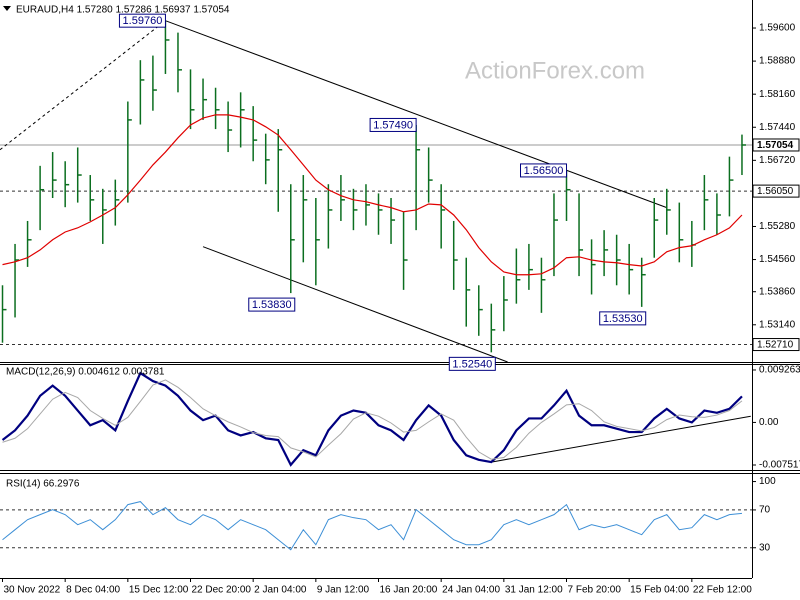 The width and height of the screenshot is (800, 600). I want to click on x-tick-label: 30 Nov 2022, so click(32, 590).